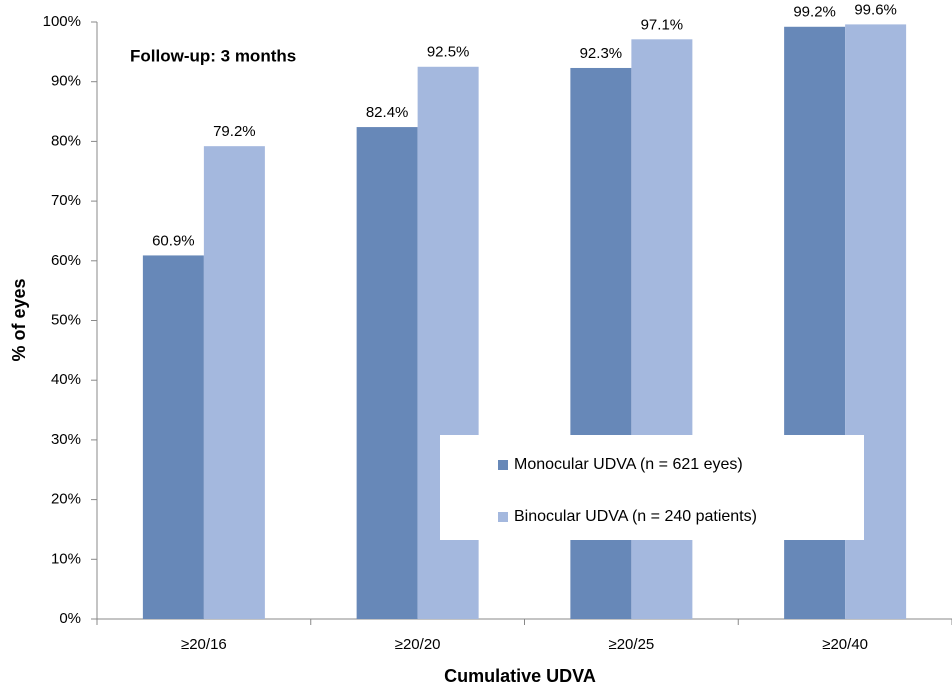 The width and height of the screenshot is (952, 687). What do you see at coordinates (213, 55) in the screenshot?
I see `annotation: Follow-up: 3 months` at bounding box center [213, 55].